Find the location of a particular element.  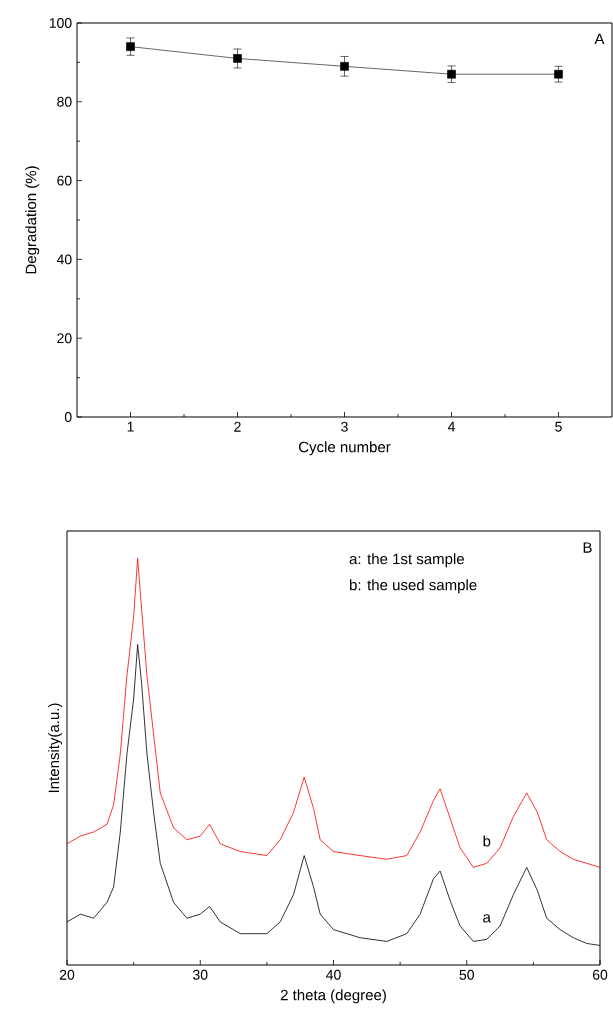

y-tick-label: 80 is located at coordinates (64, 101).